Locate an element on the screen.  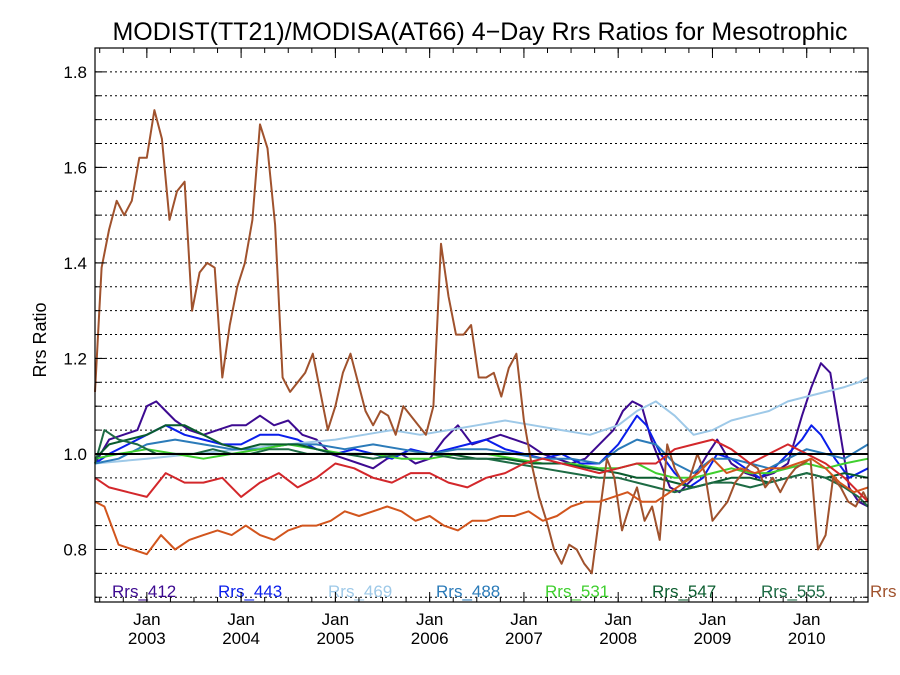
y-tick-label: 1.6 is located at coordinates (75, 167).